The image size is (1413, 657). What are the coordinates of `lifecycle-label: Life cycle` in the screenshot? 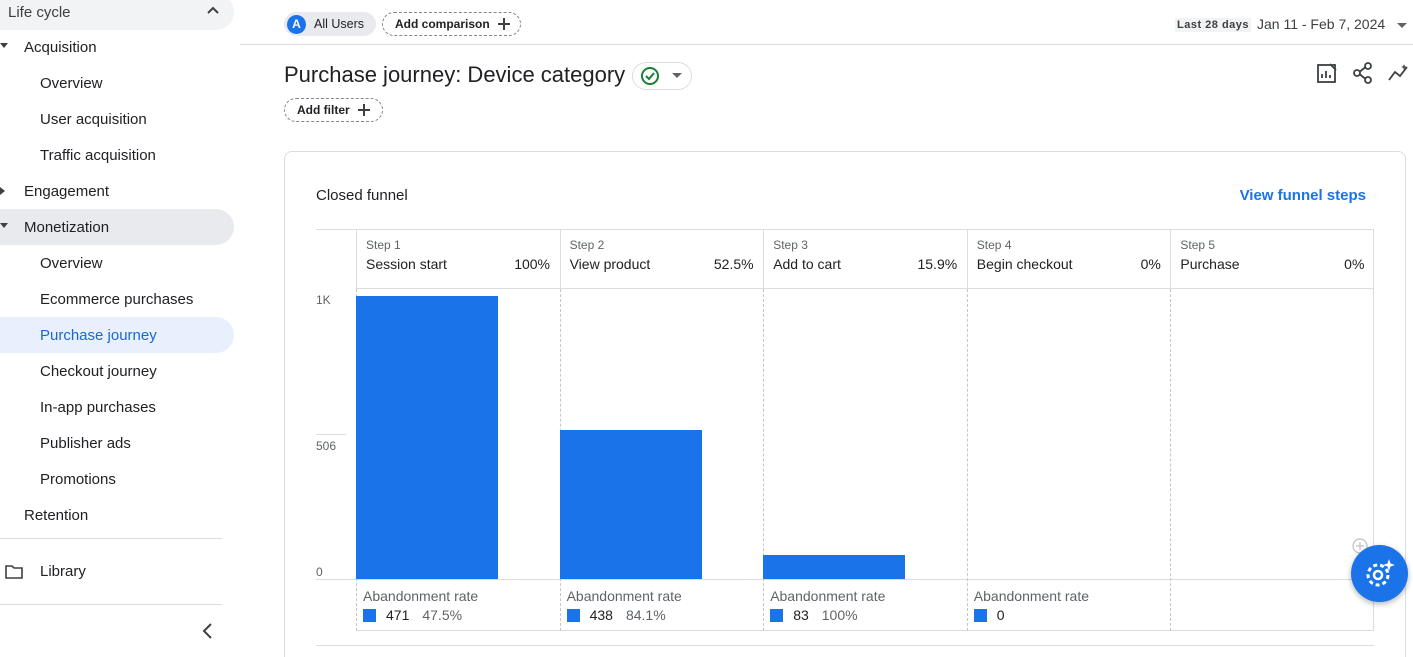 It's located at (39, 12).